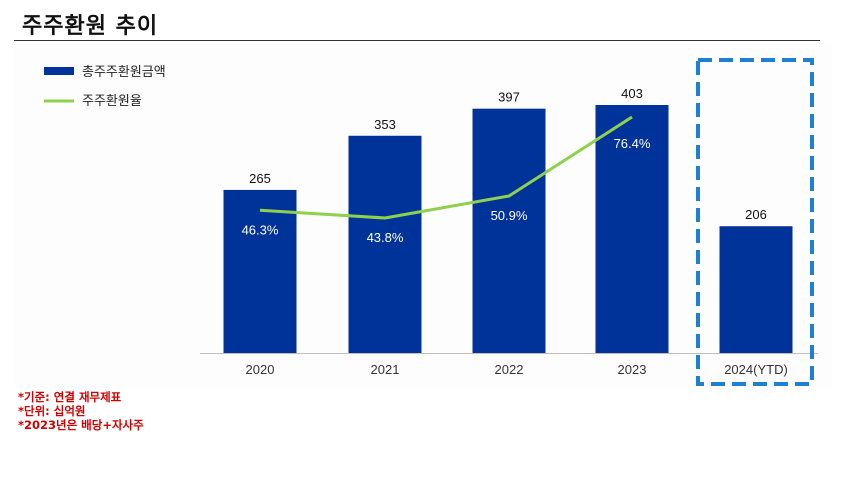 The height and width of the screenshot is (484, 857). I want to click on bar-2021, so click(385, 244).